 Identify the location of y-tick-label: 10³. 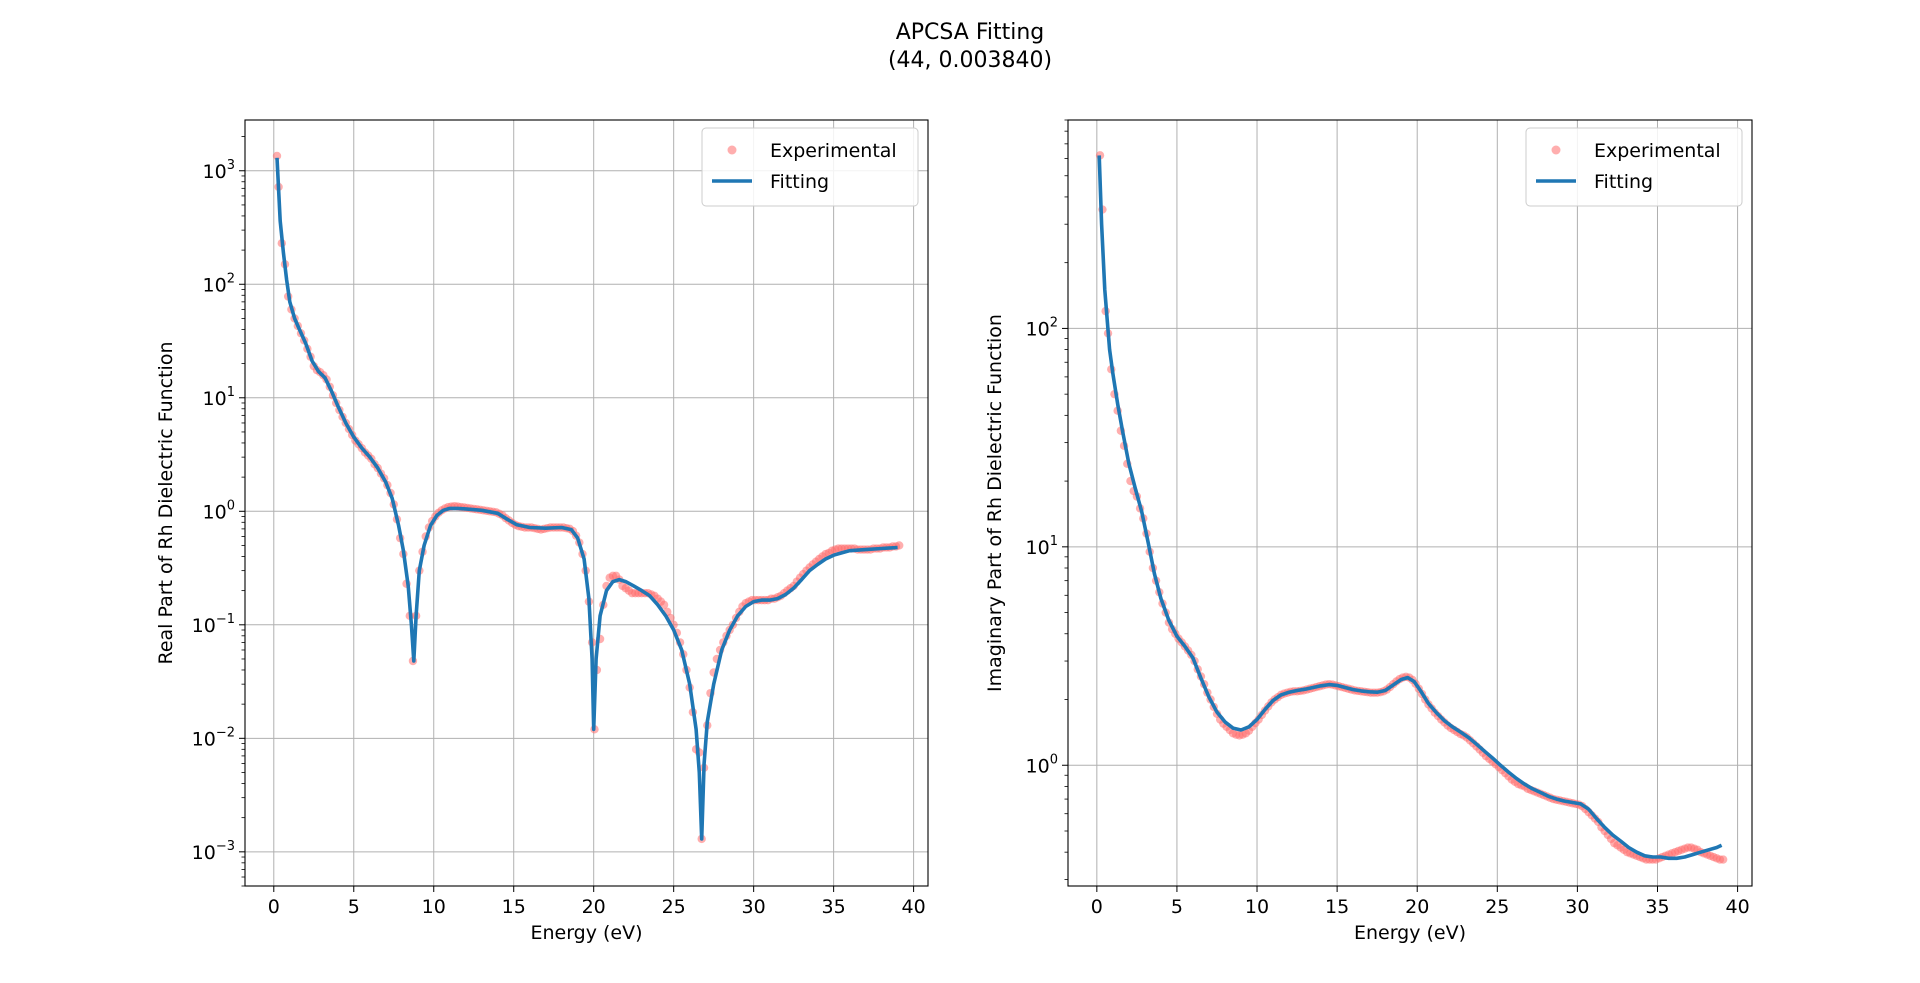
(219, 170).